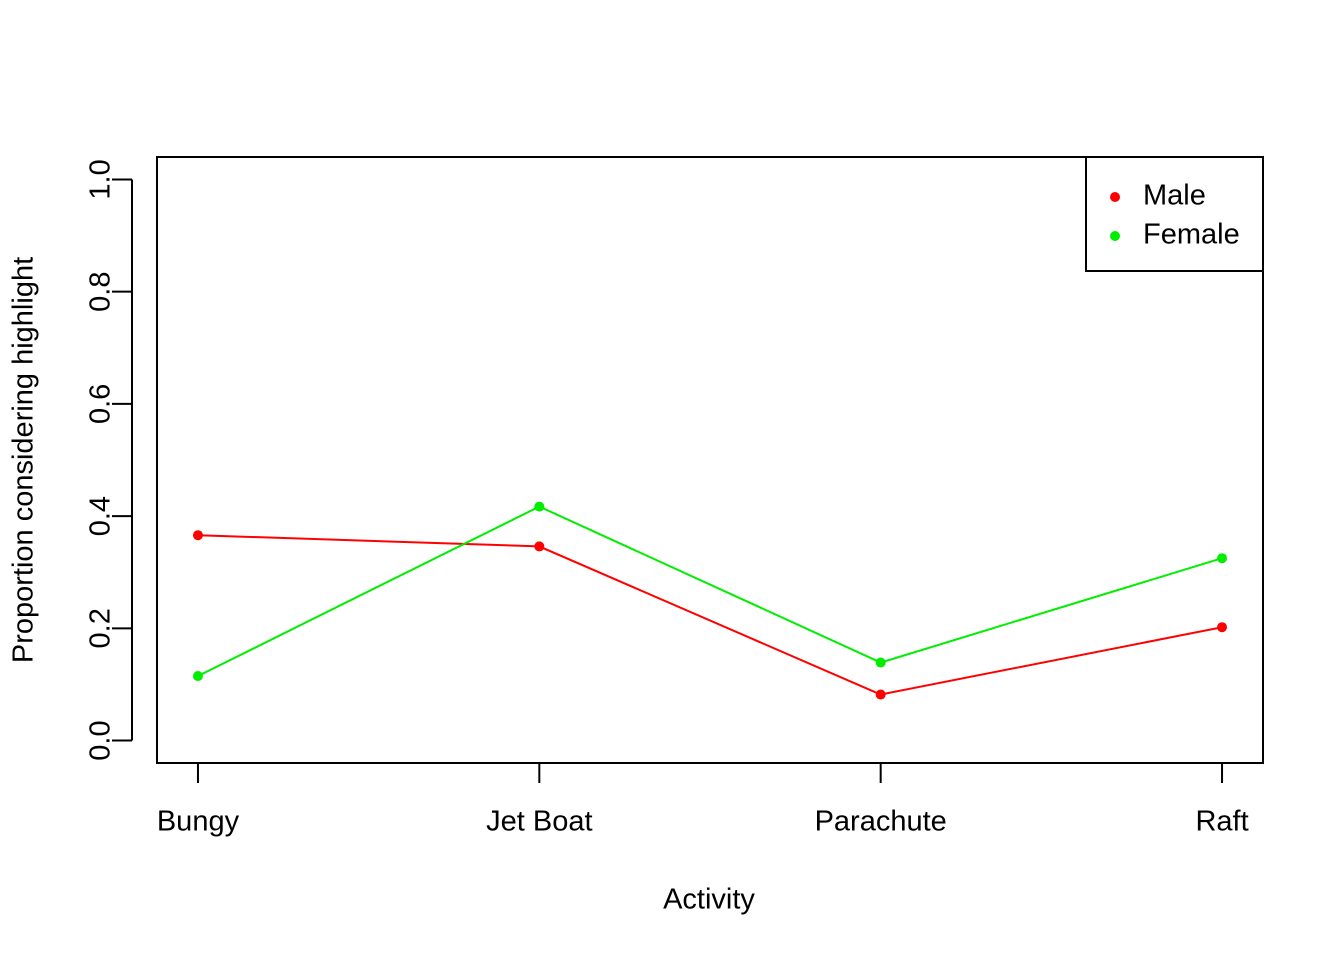 The image size is (1344, 960). I want to click on y-tick-label: 0.2, so click(101, 628).